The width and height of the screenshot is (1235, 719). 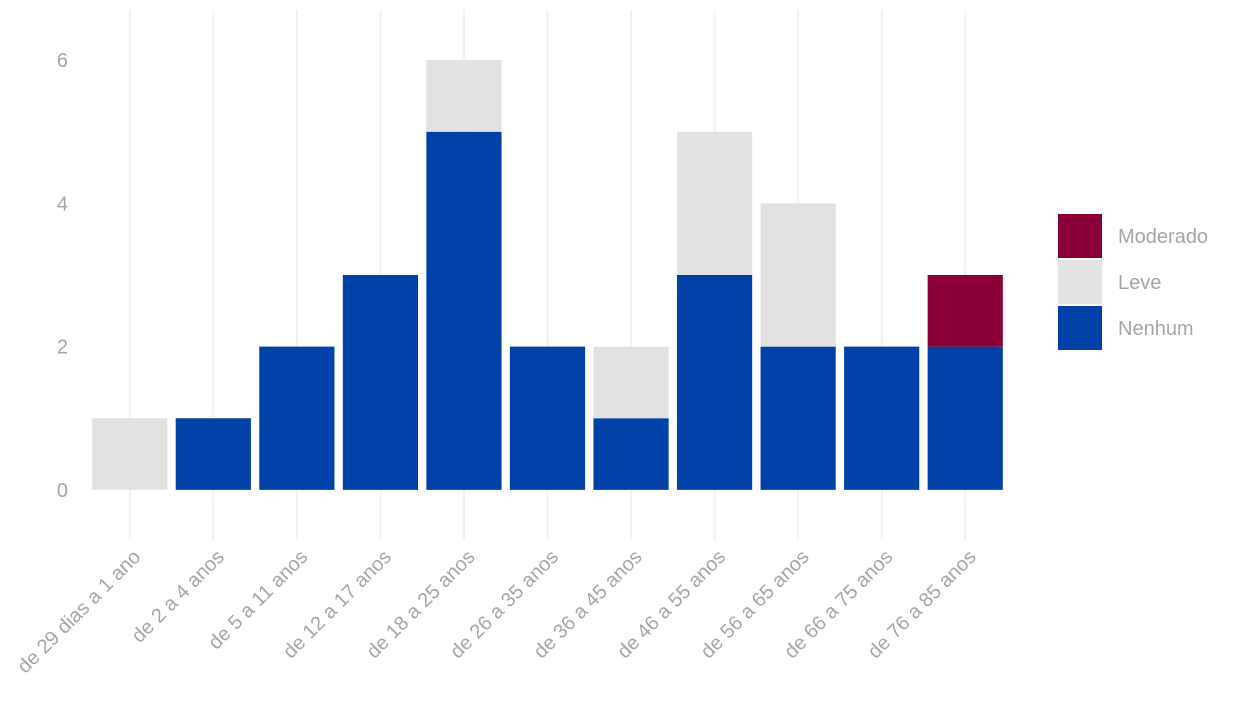 What do you see at coordinates (62, 276) in the screenshot?
I see `y-axis: 0 2 4 6` at bounding box center [62, 276].